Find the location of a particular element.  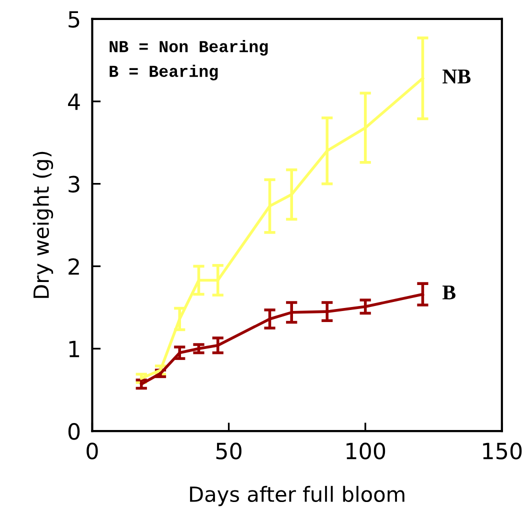

x-tick-label: 150 is located at coordinates (502, 451).